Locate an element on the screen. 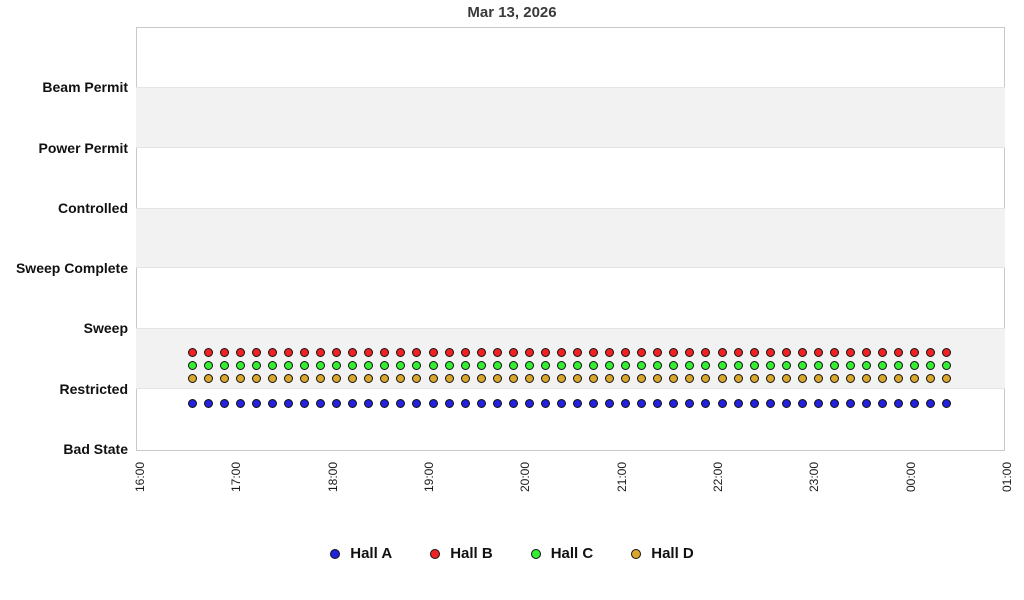 This screenshot has width=1024, height=600. x-axis-label-1700: 17:00 is located at coordinates (236, 477).